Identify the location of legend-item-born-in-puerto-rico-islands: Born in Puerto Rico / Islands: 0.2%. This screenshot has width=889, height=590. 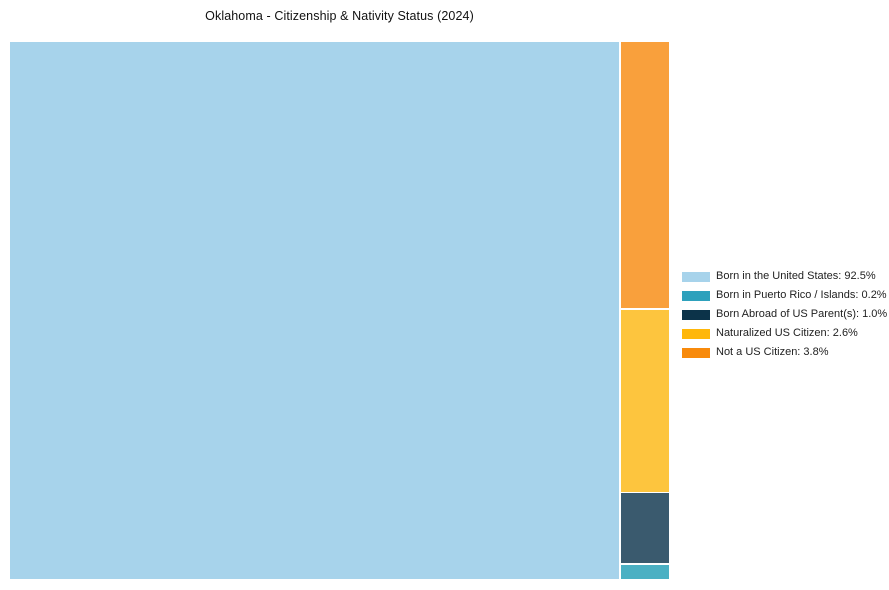
(784, 295).